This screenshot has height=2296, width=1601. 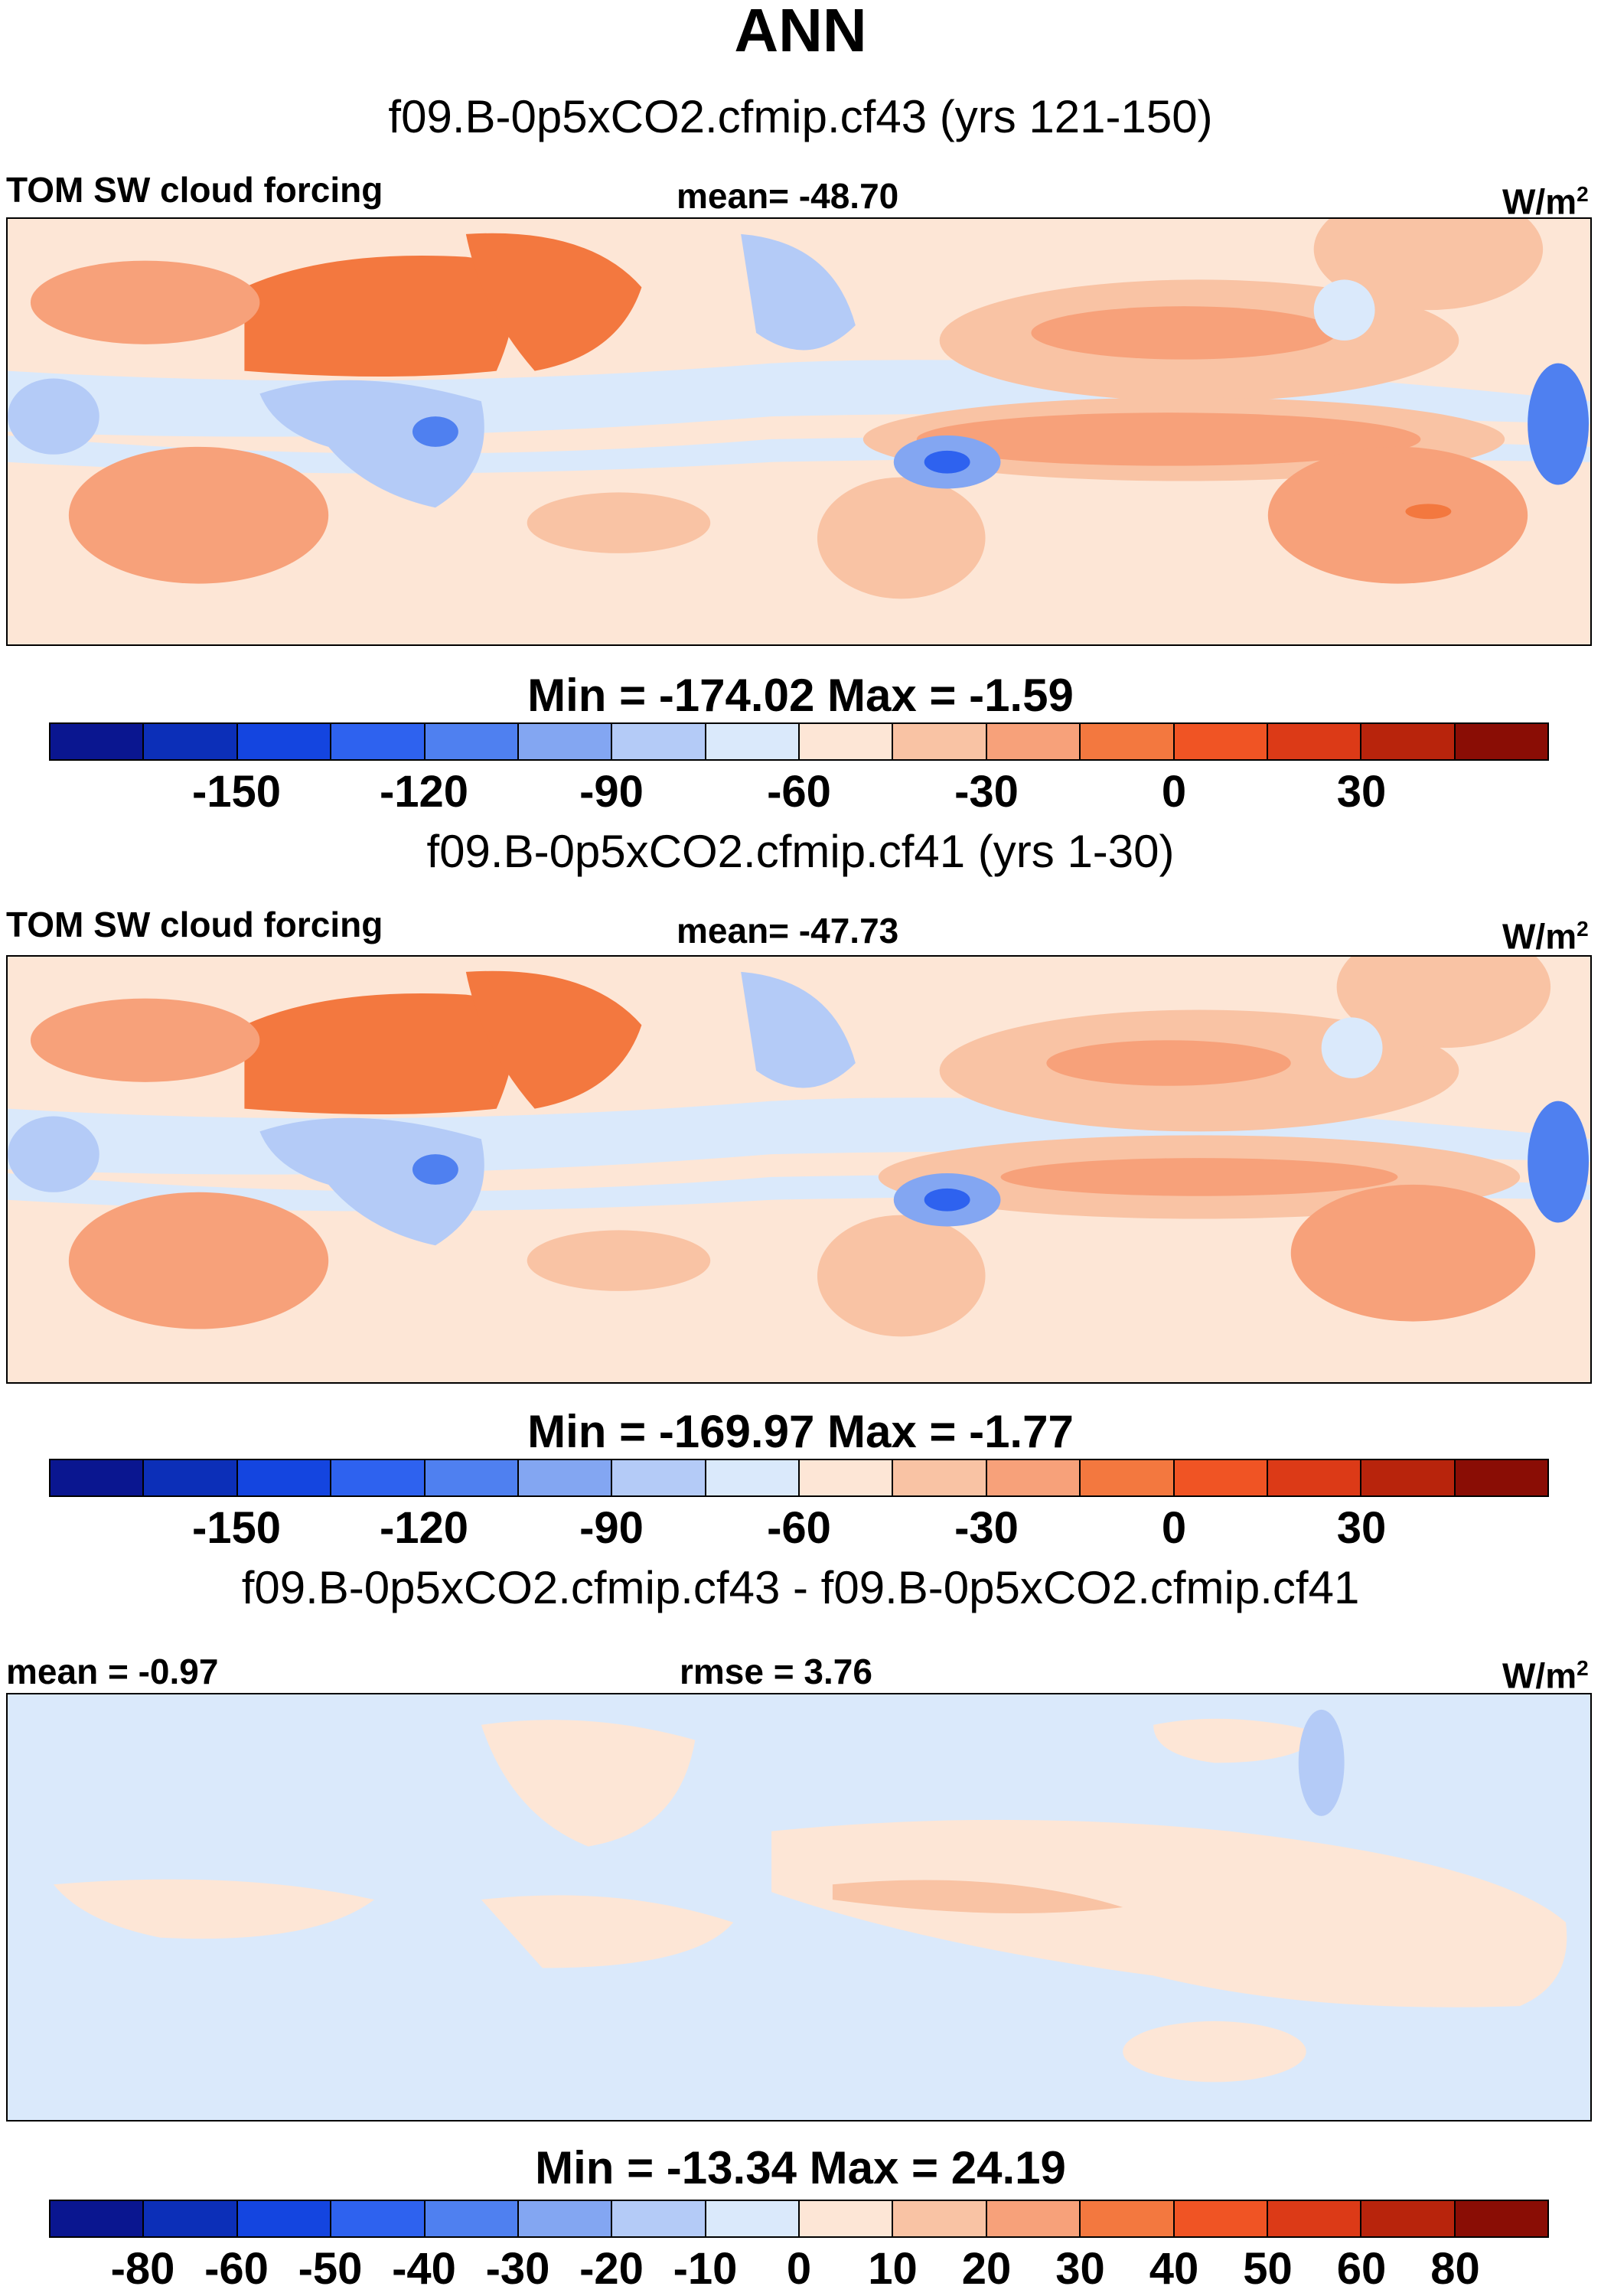 I want to click on colorbar-tick-label: 60, so click(x=1361, y=2269).